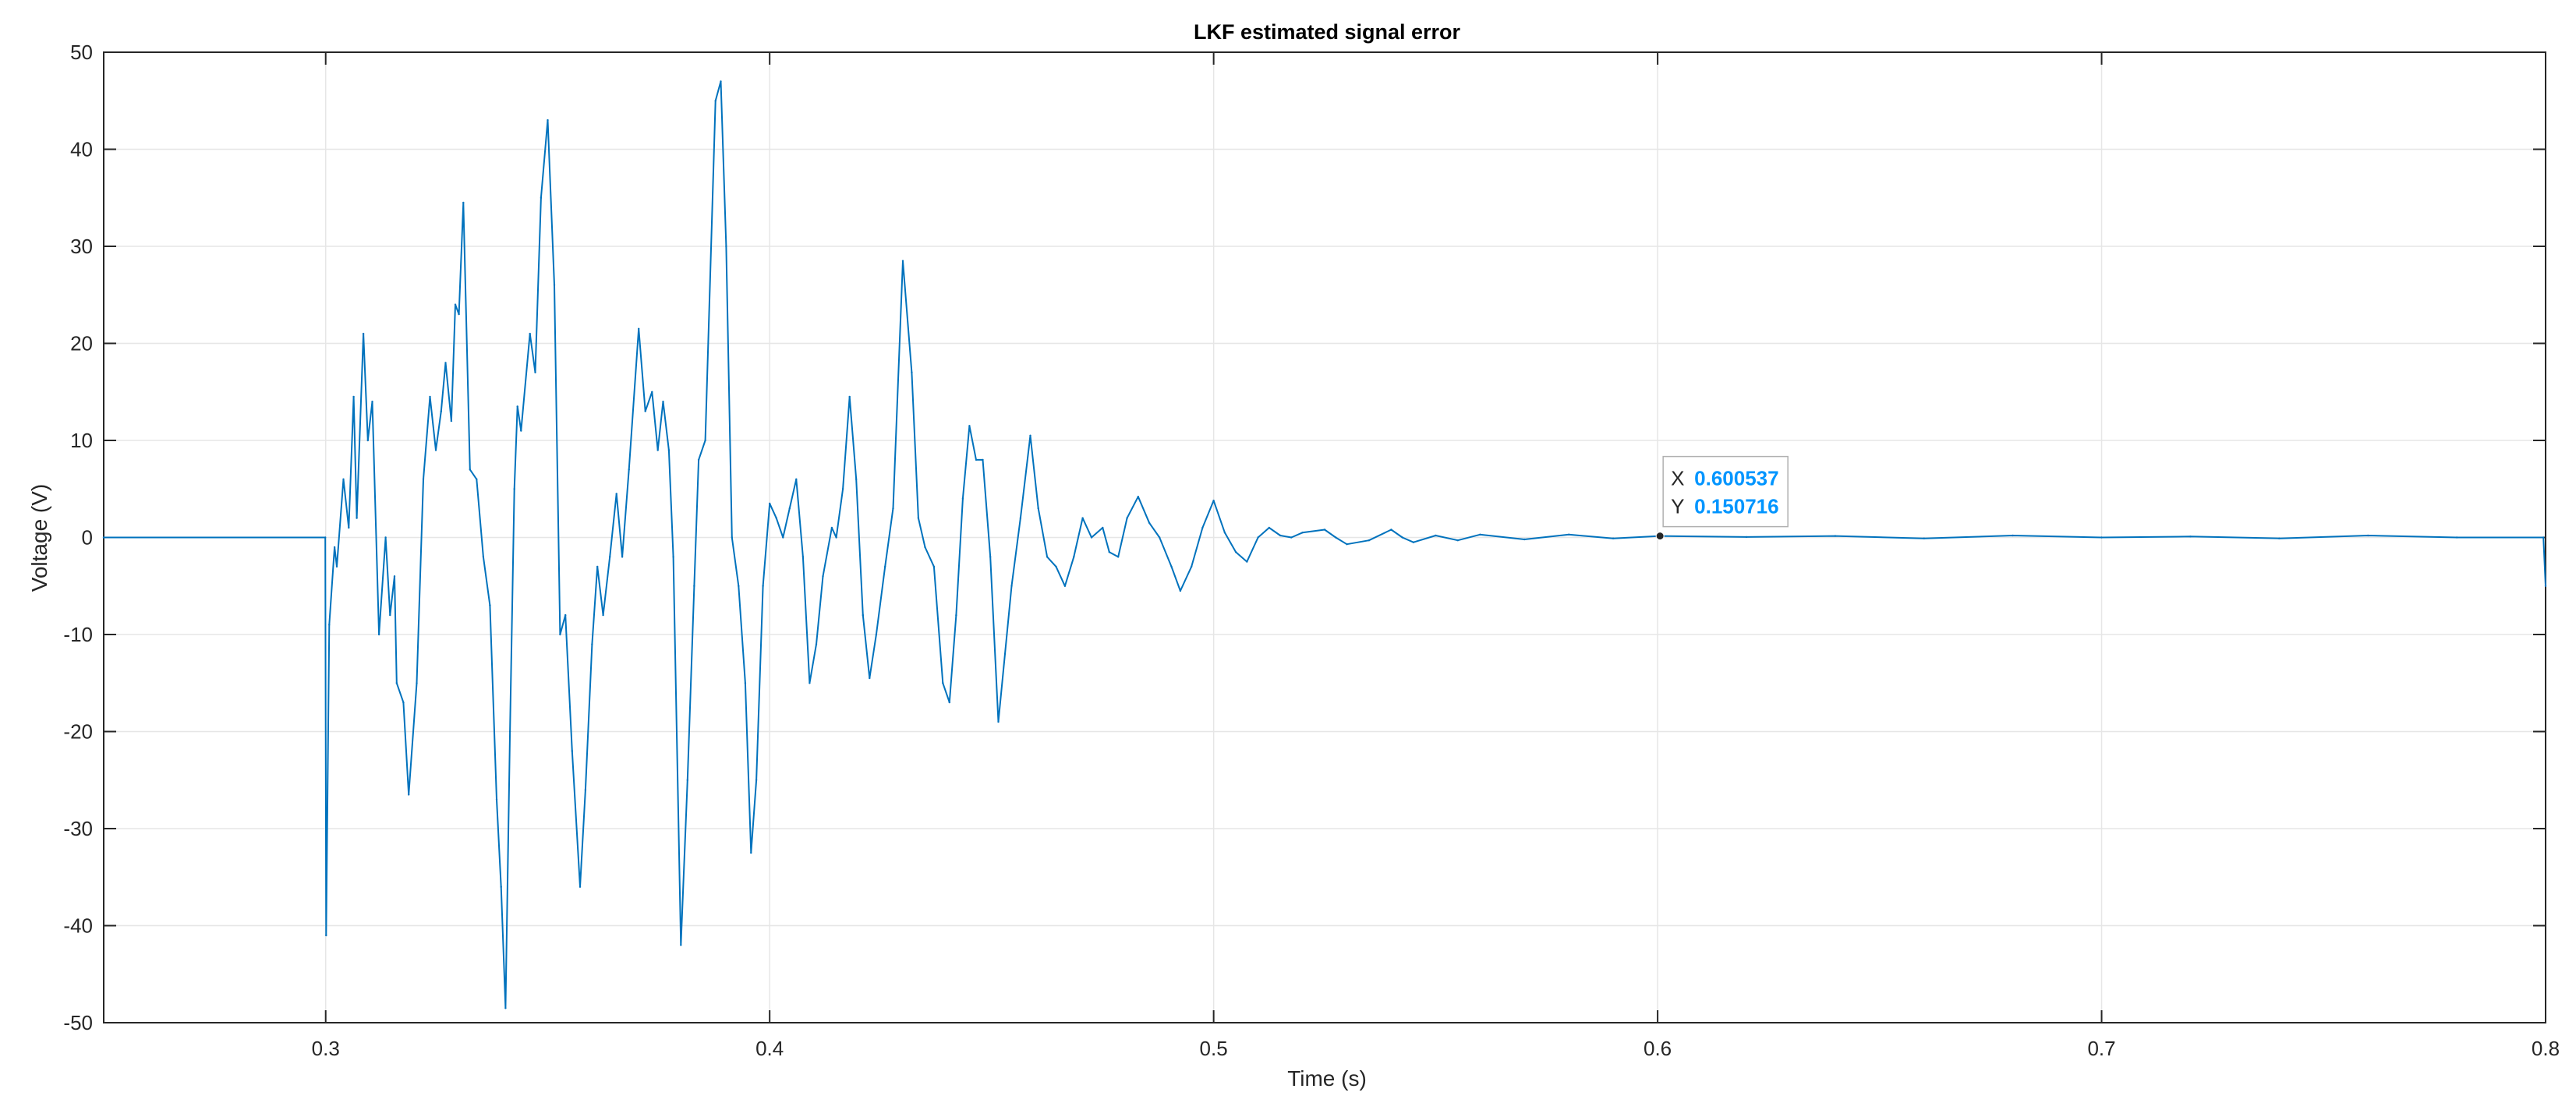 The height and width of the screenshot is (1110, 2576). Describe the element at coordinates (1725, 491) in the screenshot. I see `datatip-box` at that location.